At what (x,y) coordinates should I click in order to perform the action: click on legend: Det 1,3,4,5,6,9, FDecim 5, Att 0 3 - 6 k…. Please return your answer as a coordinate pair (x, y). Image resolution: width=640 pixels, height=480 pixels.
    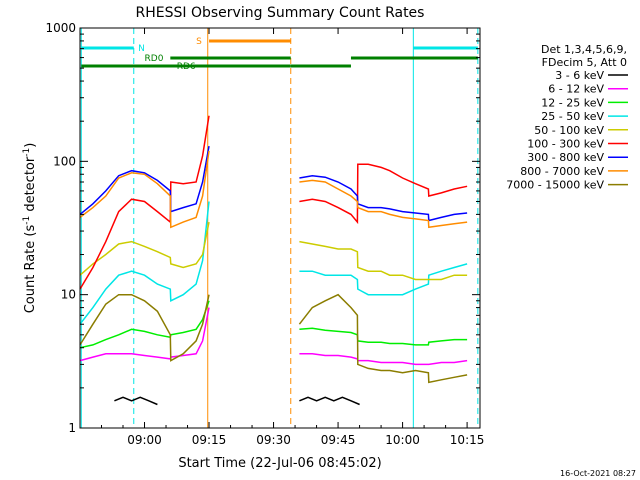
    Looking at the image, I should click on (567, 117).